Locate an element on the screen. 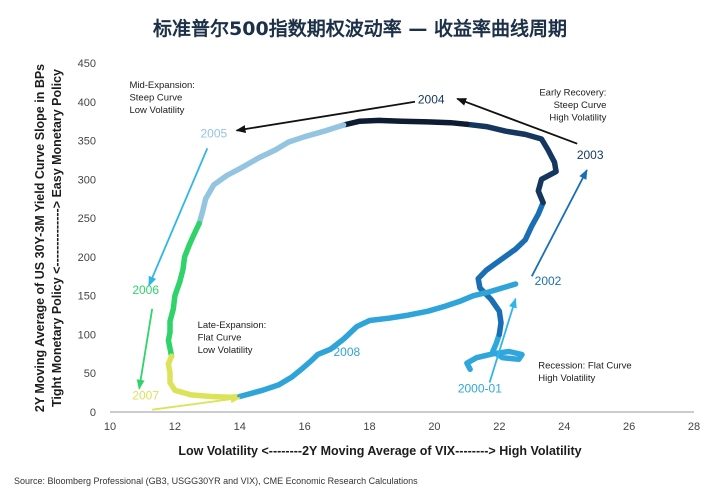 Image resolution: width=720 pixels, height=500 pixels. x-tick-label: 12 is located at coordinates (175, 427).